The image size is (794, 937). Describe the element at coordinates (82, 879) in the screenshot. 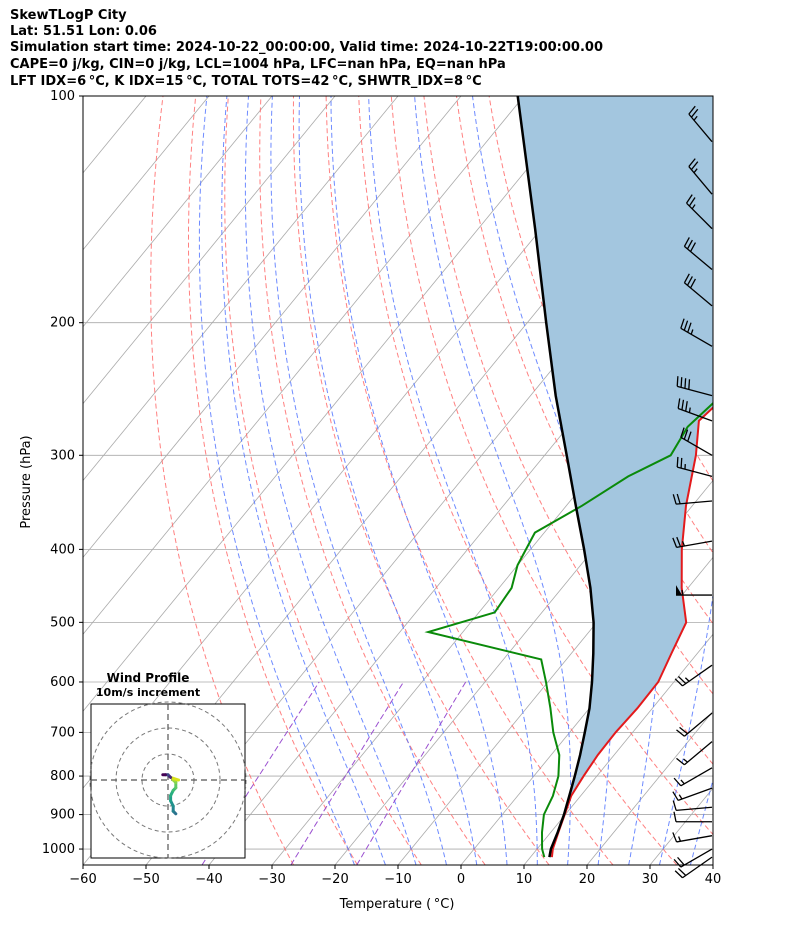

I see `x-tick-label: −60` at that location.